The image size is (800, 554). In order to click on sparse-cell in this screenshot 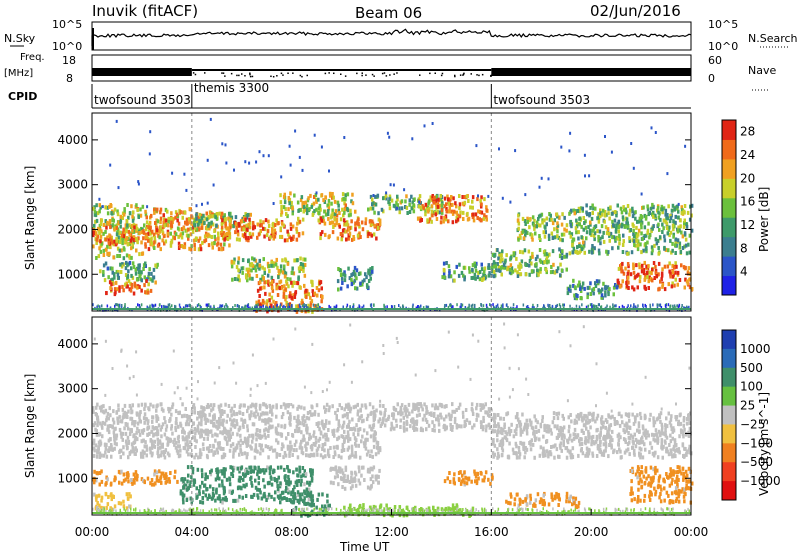, I will do `click(273, 203)`.